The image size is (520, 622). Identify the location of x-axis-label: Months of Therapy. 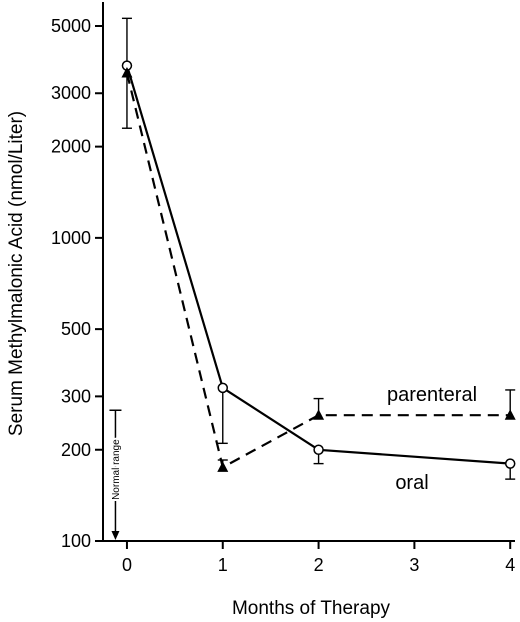
(311, 608).